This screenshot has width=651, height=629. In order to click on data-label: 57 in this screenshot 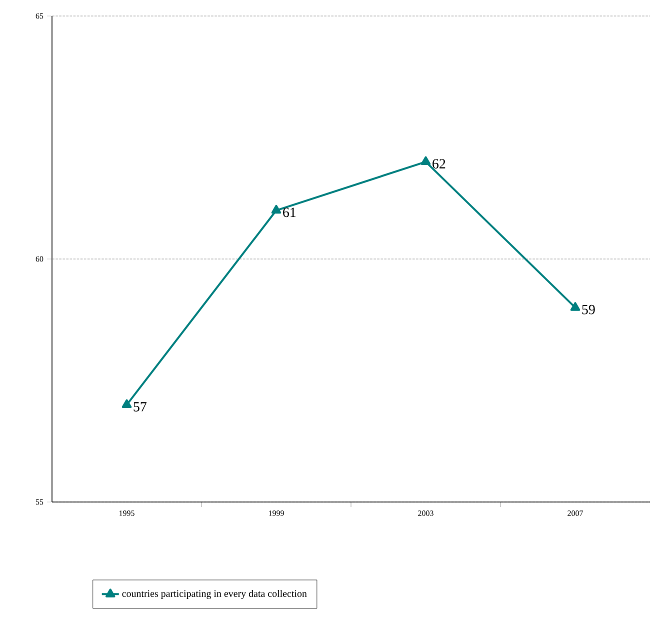, I will do `click(140, 407)`.